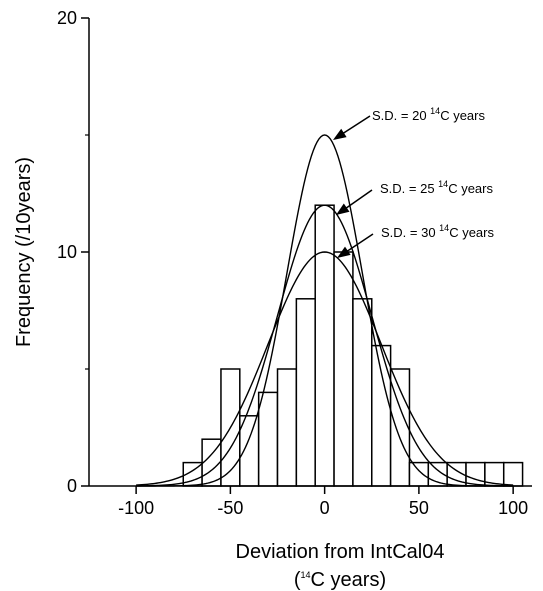 This screenshot has width=543, height=591. Describe the element at coordinates (325, 508) in the screenshot. I see `x-tick-label: 0` at that location.